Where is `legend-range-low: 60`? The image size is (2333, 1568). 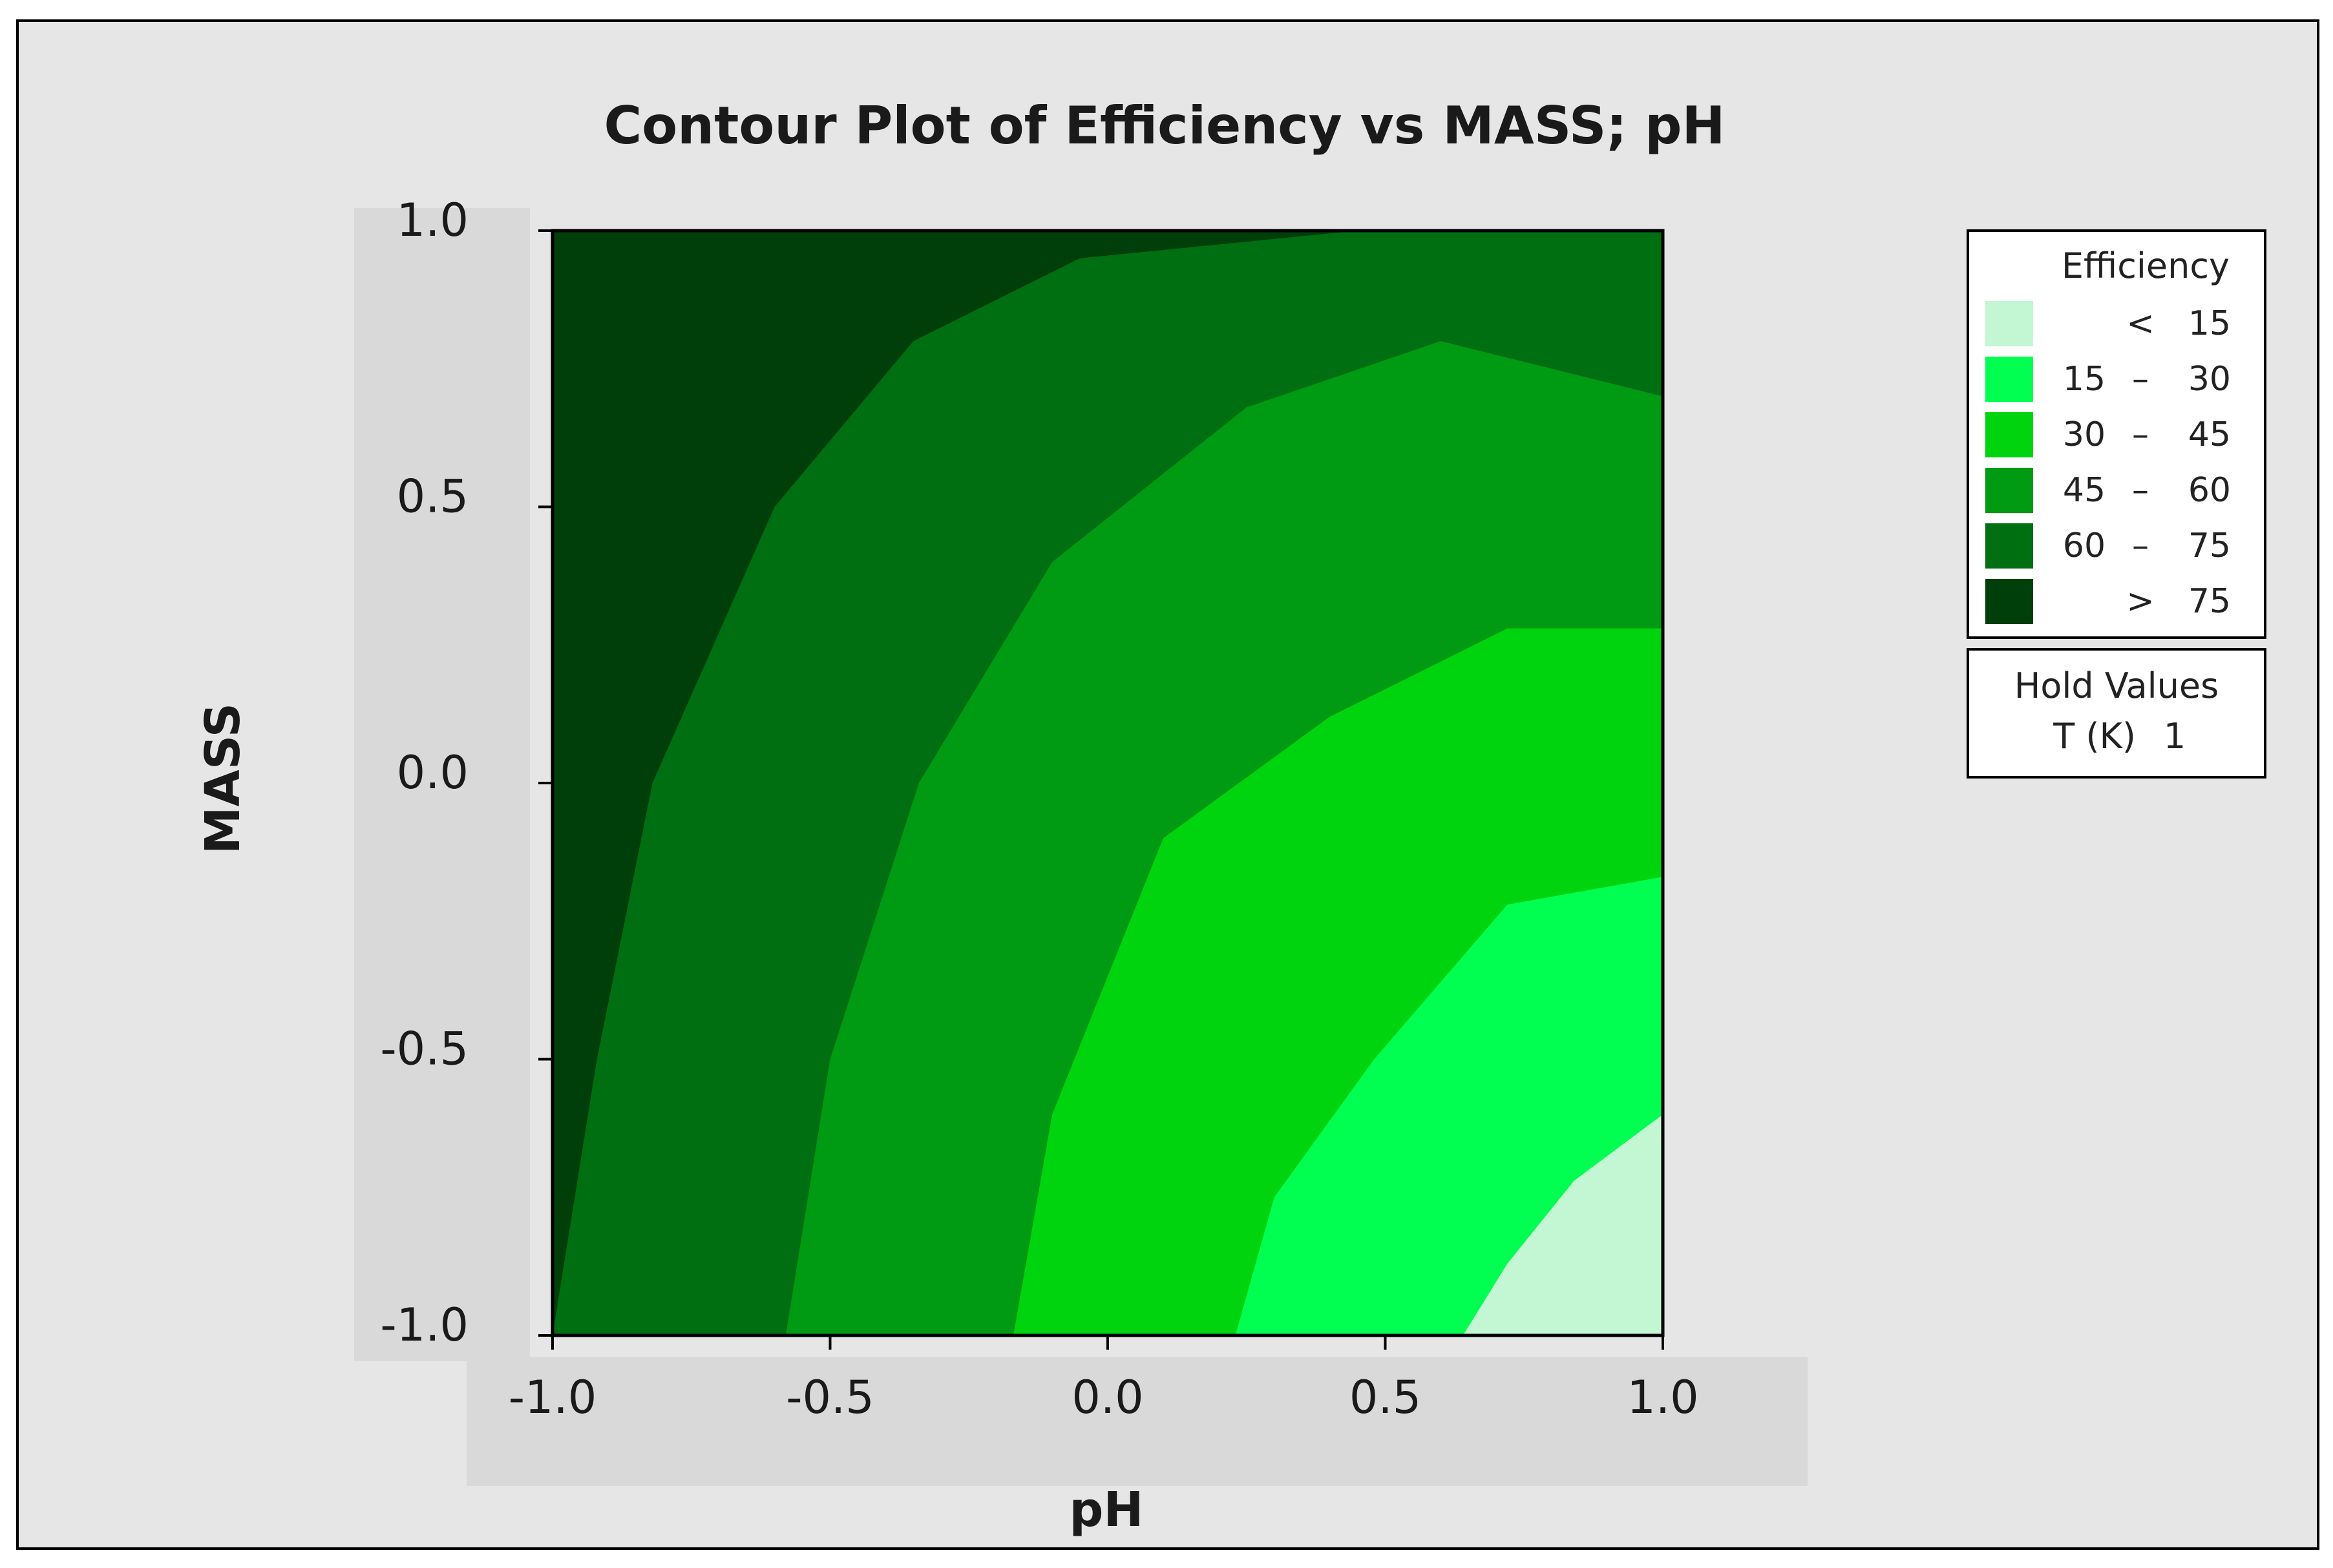 legend-range-low: 60 is located at coordinates (2084, 546).